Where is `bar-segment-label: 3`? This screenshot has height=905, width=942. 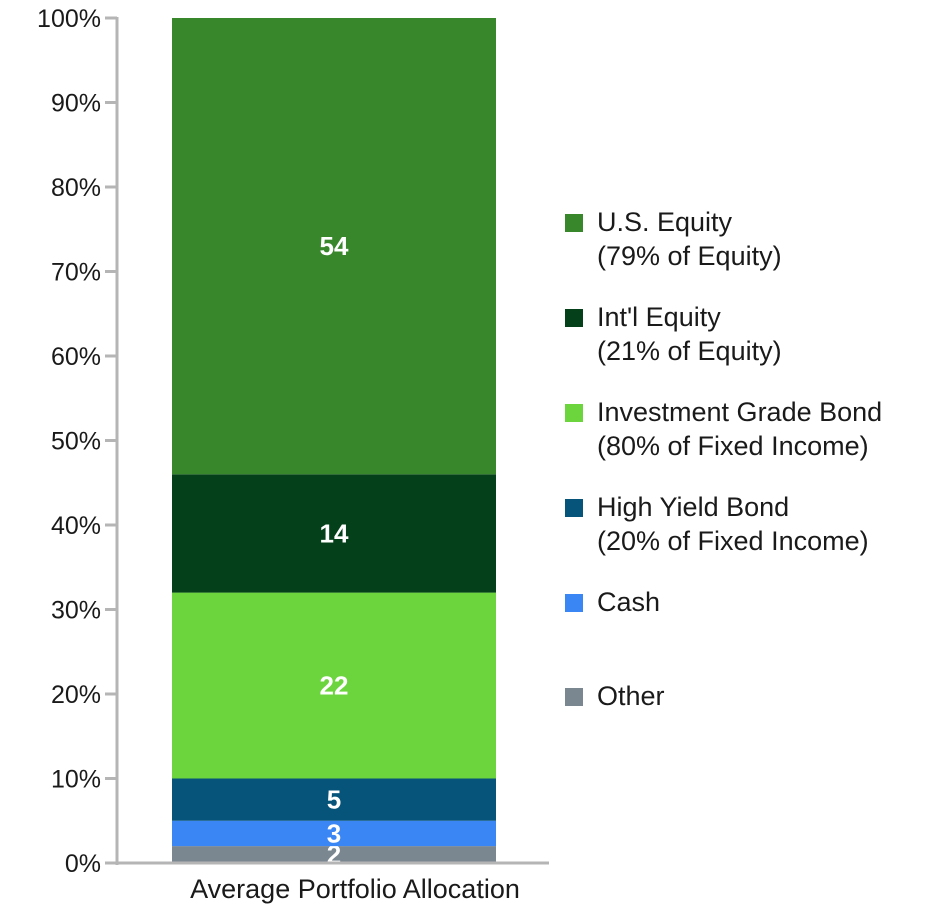 bar-segment-label: 3 is located at coordinates (334, 833).